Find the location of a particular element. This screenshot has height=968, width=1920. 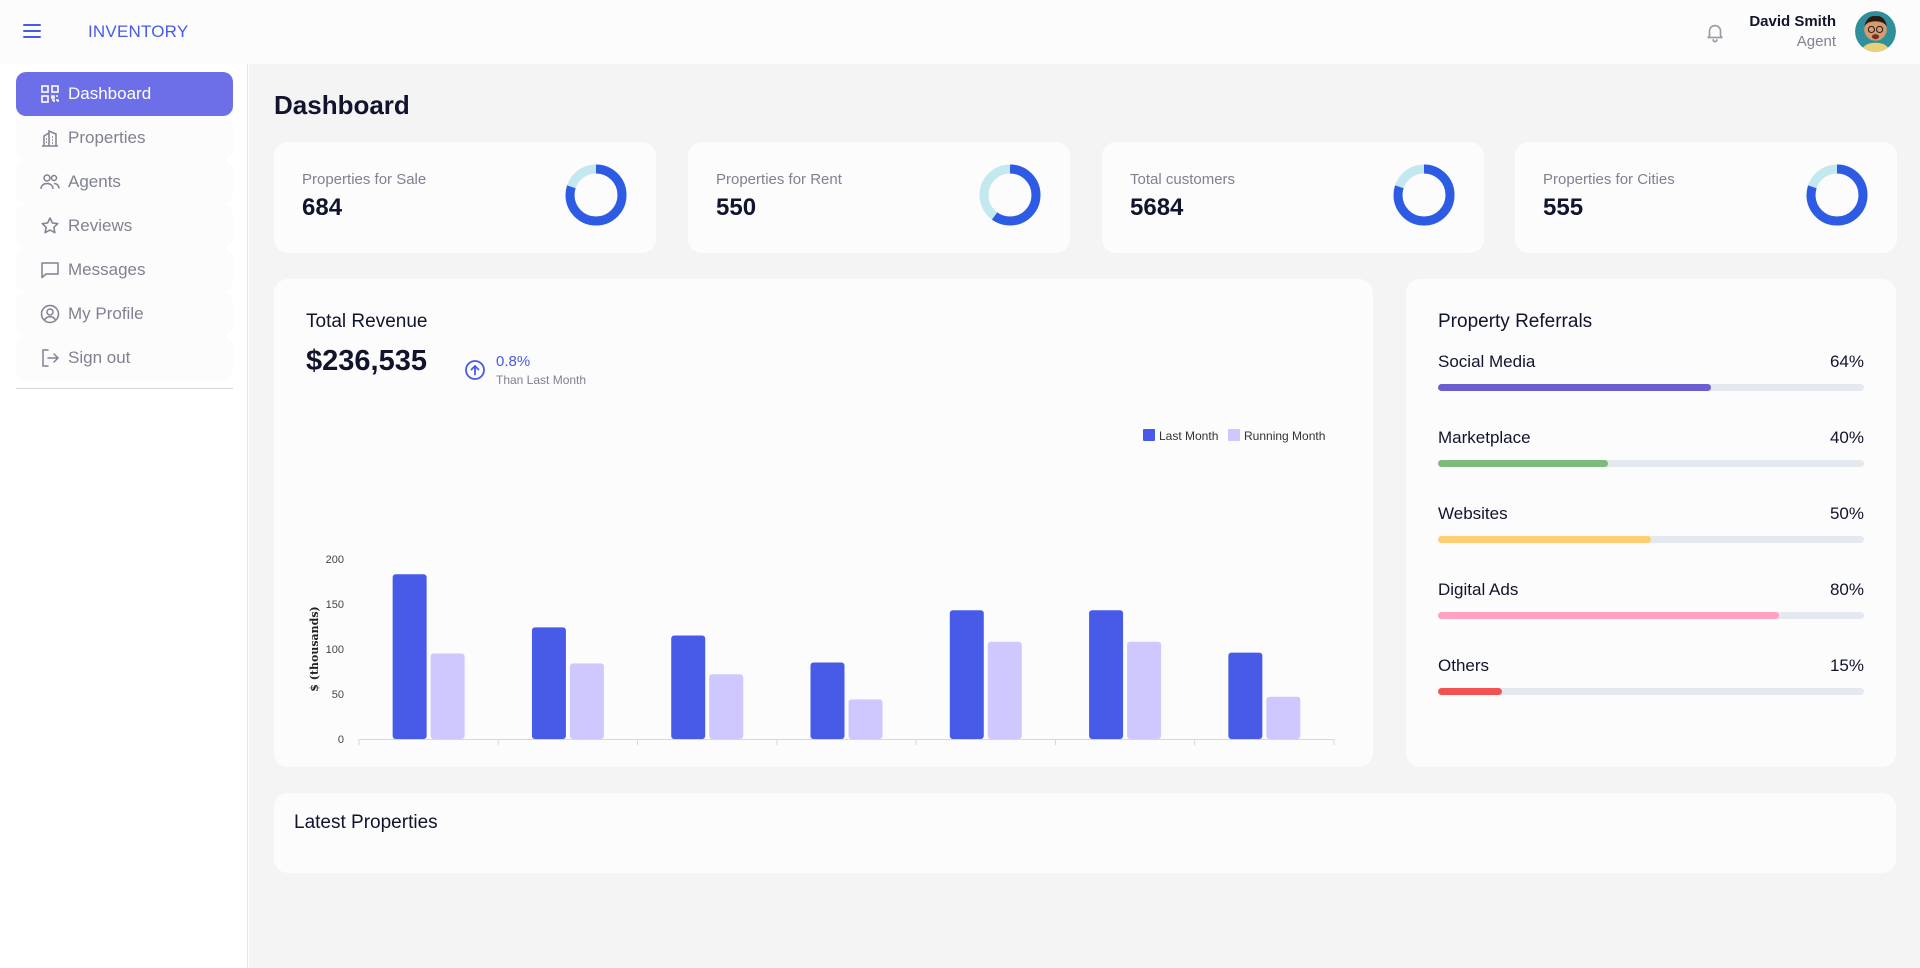

bar-running-month-jan is located at coordinates (447, 696).